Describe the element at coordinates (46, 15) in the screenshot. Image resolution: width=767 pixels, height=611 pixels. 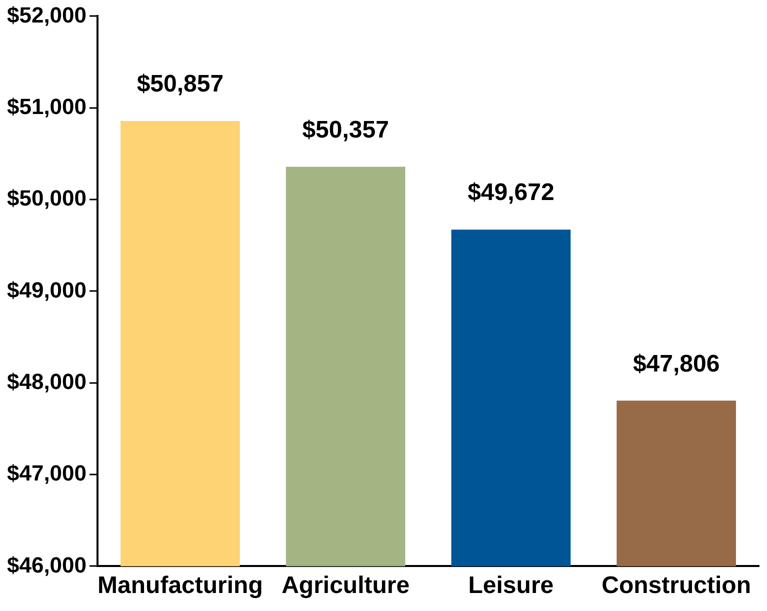
I see `y-tick-label: $52,000` at that location.